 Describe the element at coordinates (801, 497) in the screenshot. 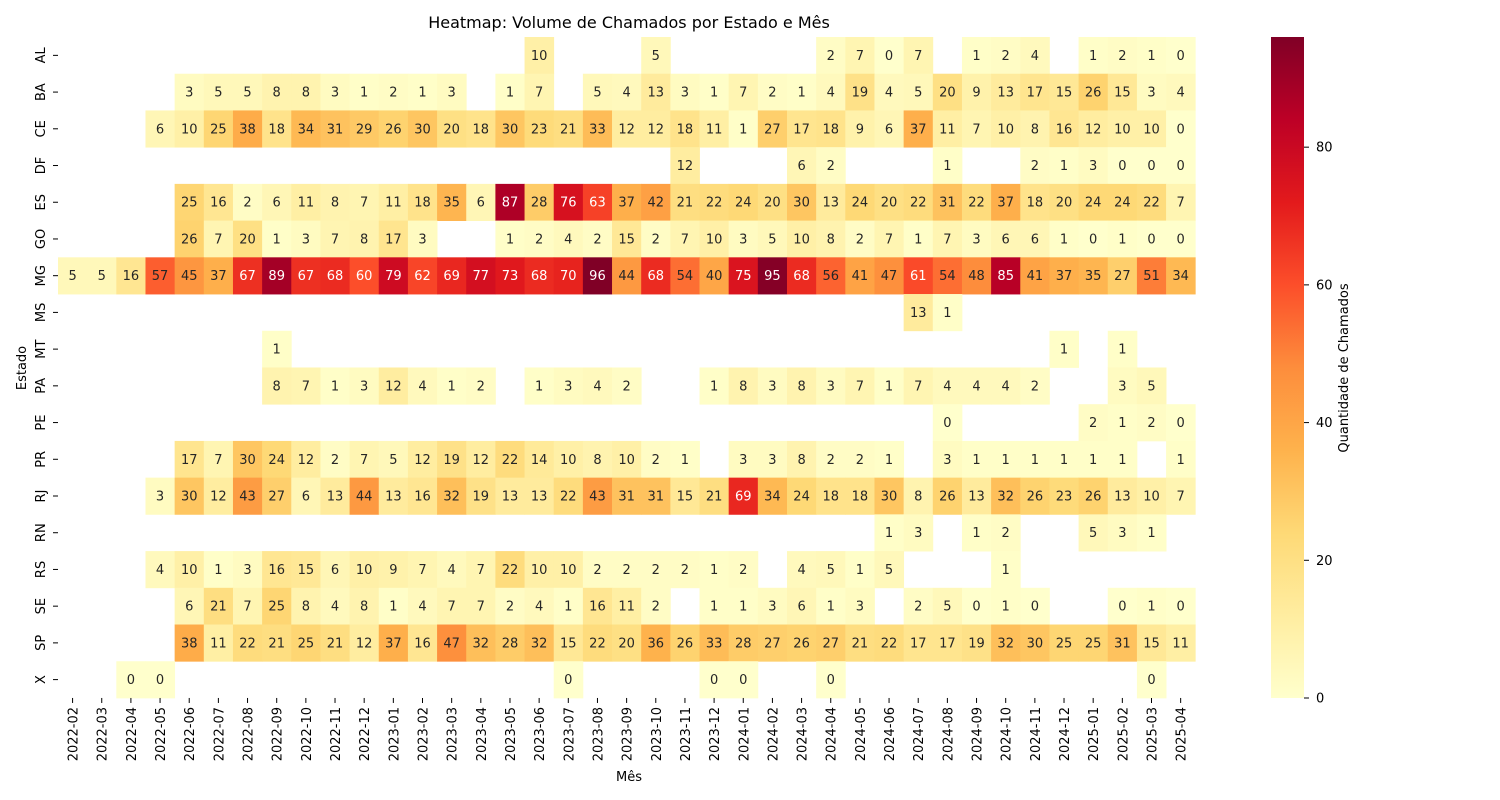

I see `cell-value-label: 24` at that location.